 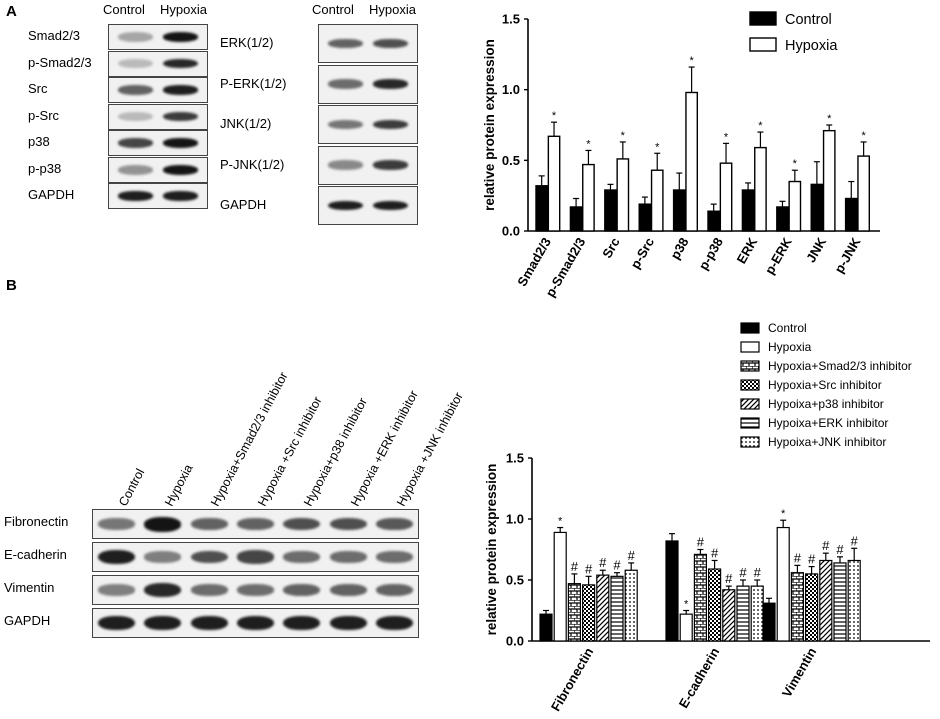 What do you see at coordinates (515, 519) in the screenshot?
I see `y-tick-label: 1.0` at bounding box center [515, 519].